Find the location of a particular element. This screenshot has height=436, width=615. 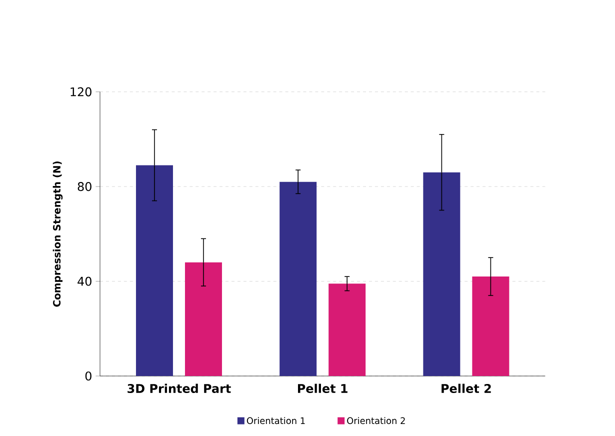

legend-label: Orientation 1 is located at coordinates (275, 420).